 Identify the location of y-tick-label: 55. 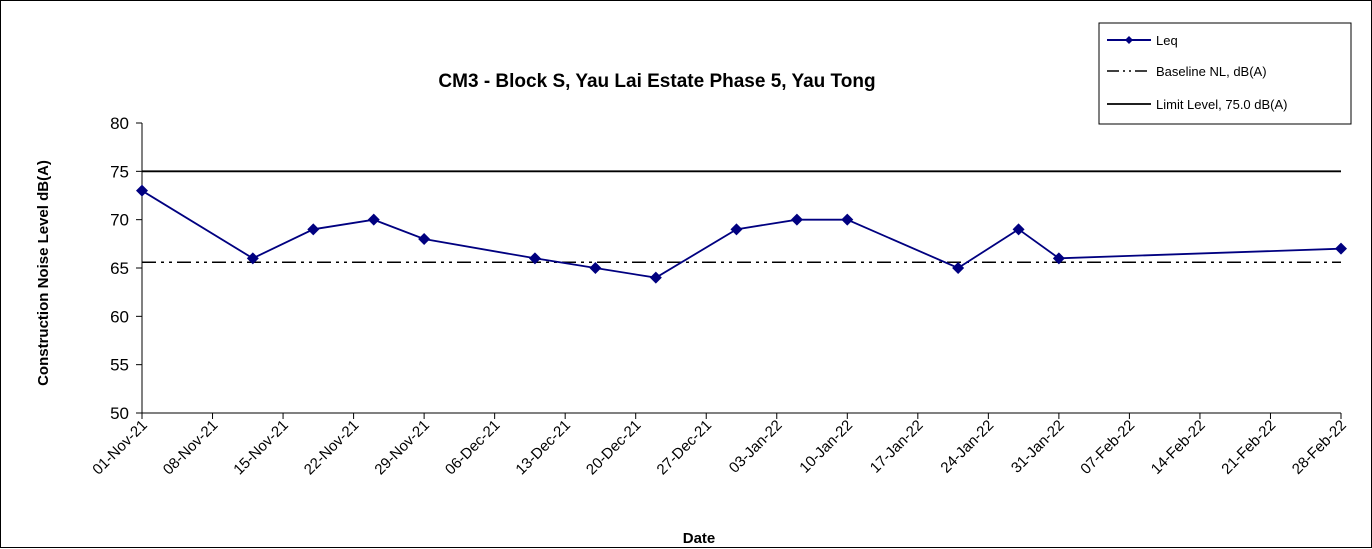
(119, 365).